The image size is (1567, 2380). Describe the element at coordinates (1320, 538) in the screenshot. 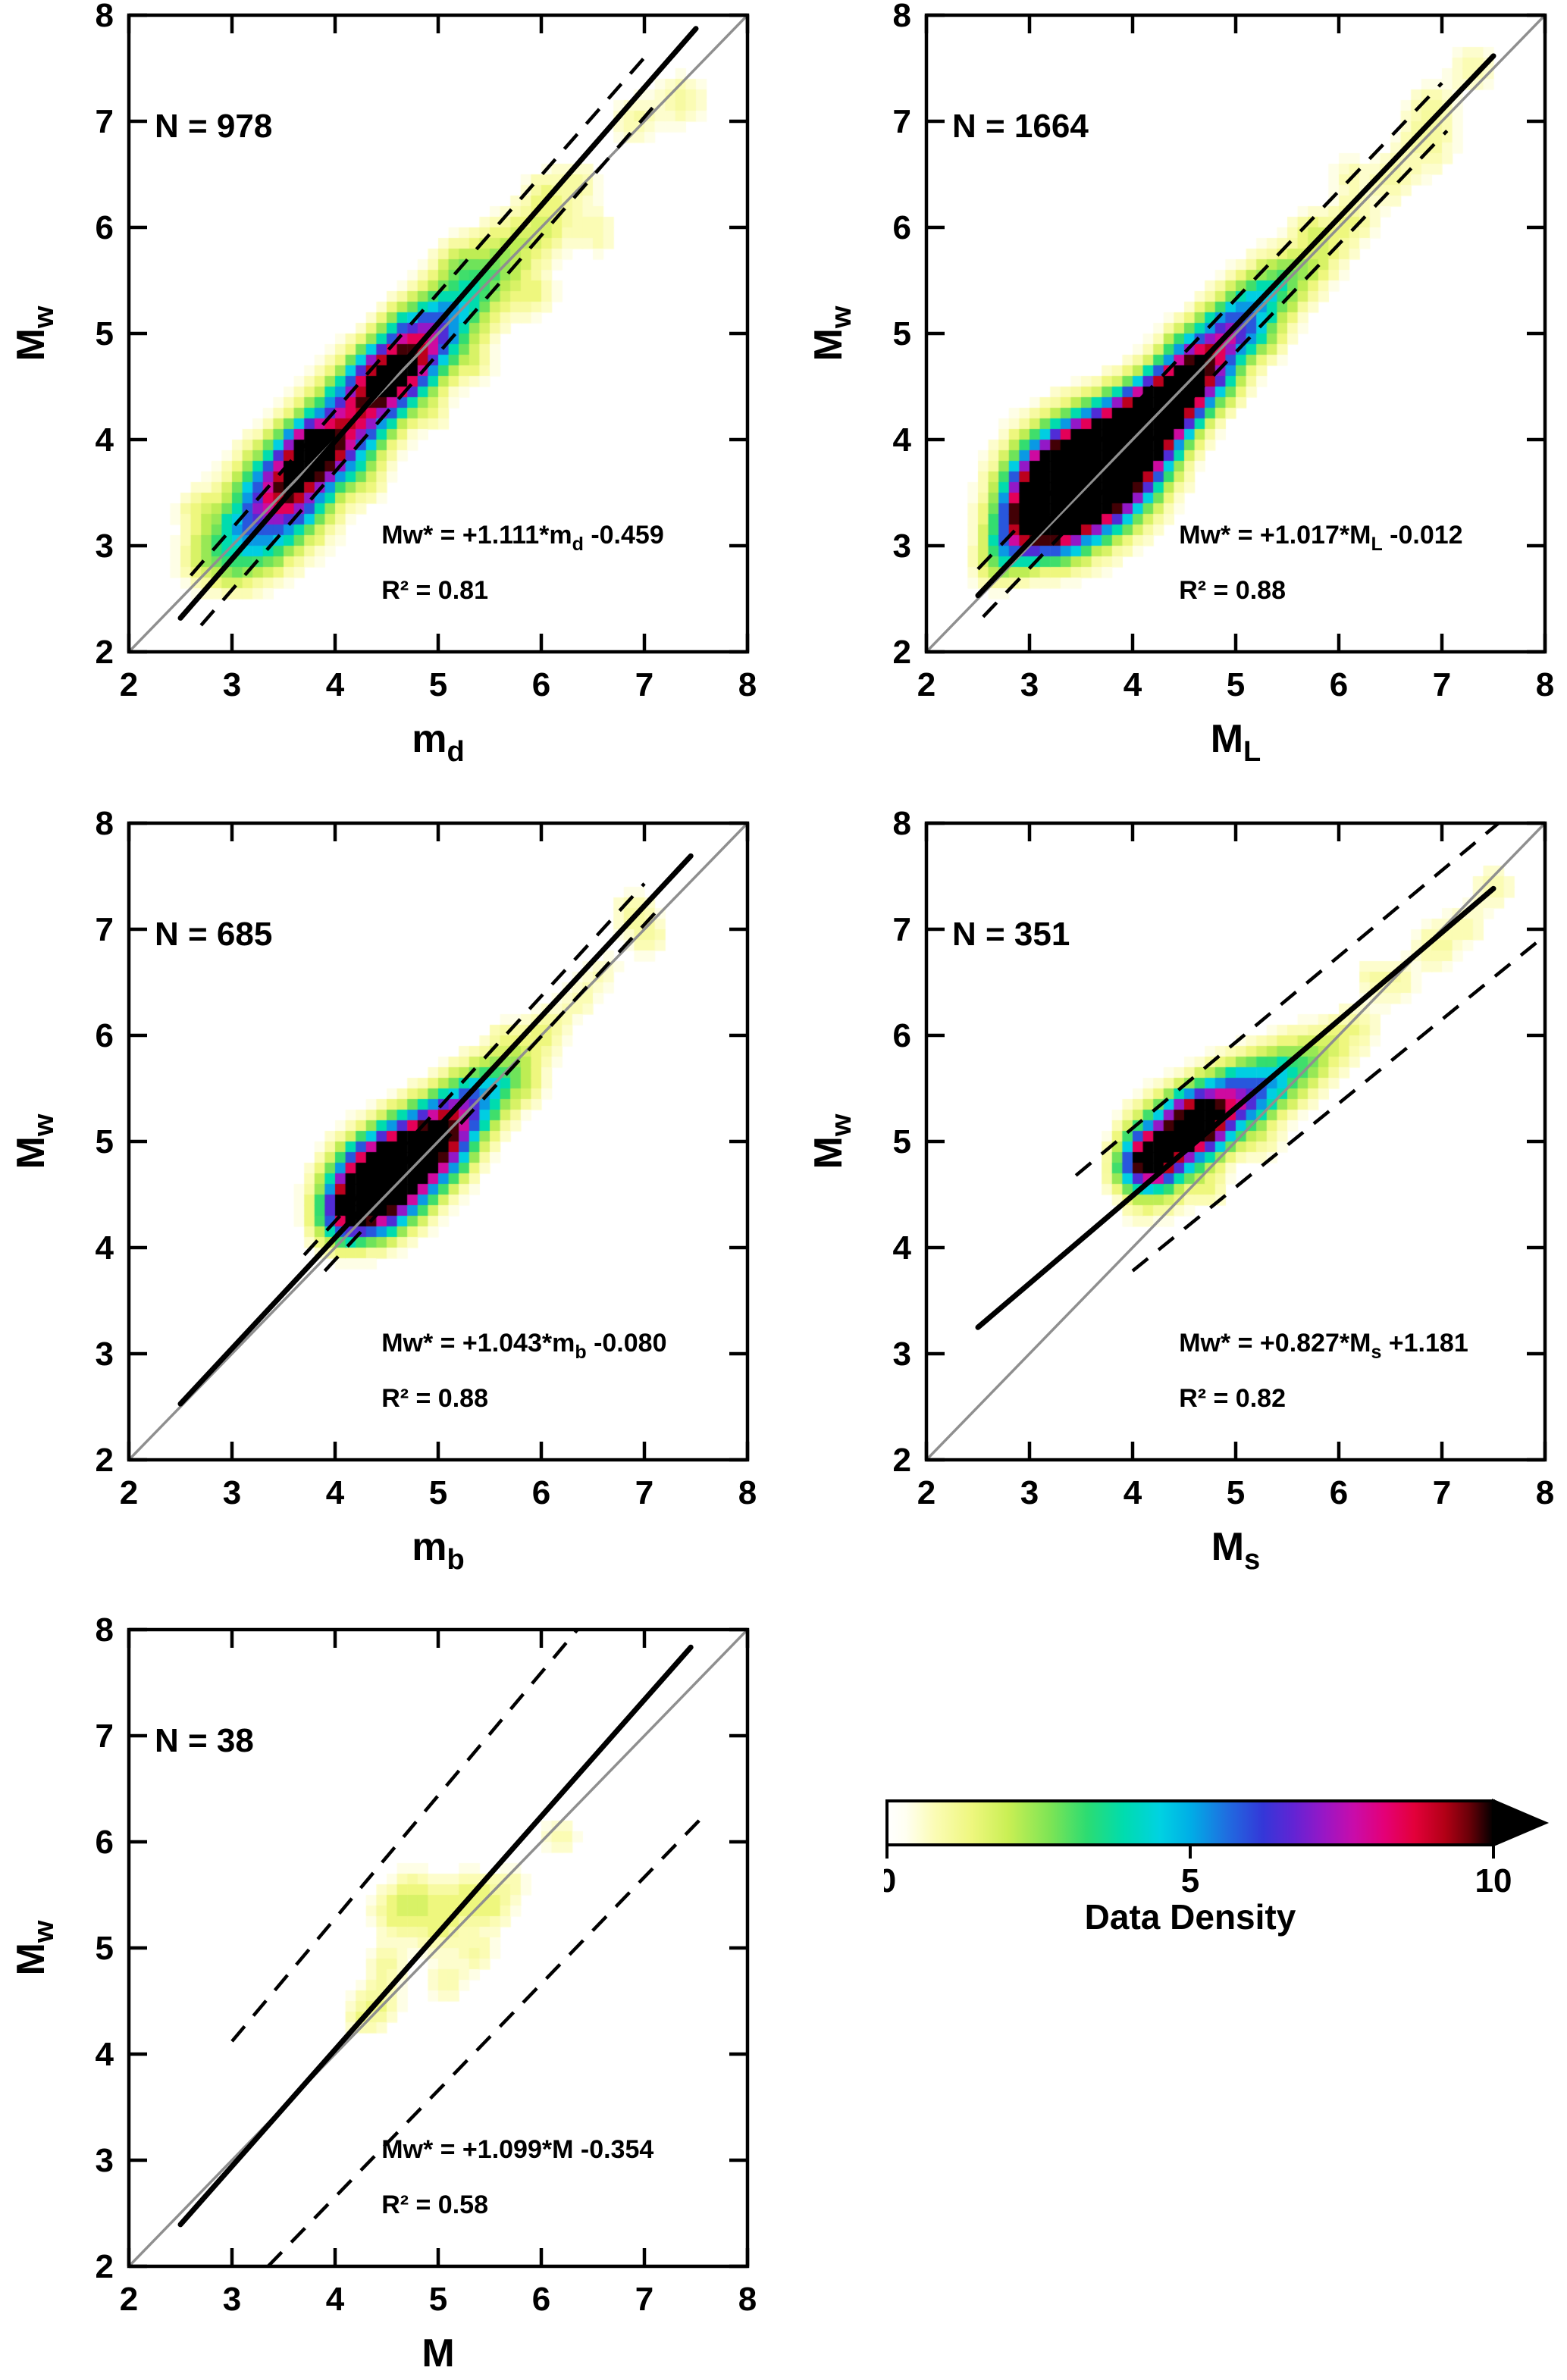

I see `regression-equation-label: Mw* = +1.017*ML -0.012` at that location.